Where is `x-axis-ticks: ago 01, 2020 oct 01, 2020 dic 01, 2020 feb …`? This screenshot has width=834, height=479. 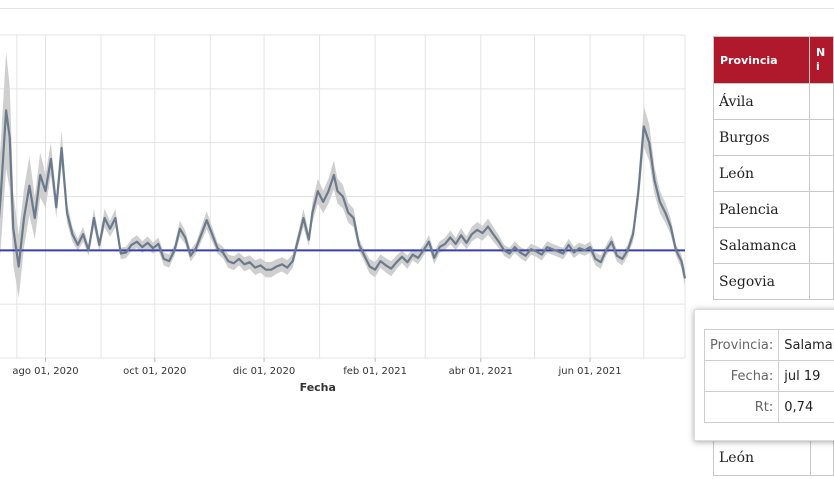
x-axis-ticks: ago 01, 2020 oct 01, 2020 dic 01, 2020 feb … is located at coordinates (317, 367).